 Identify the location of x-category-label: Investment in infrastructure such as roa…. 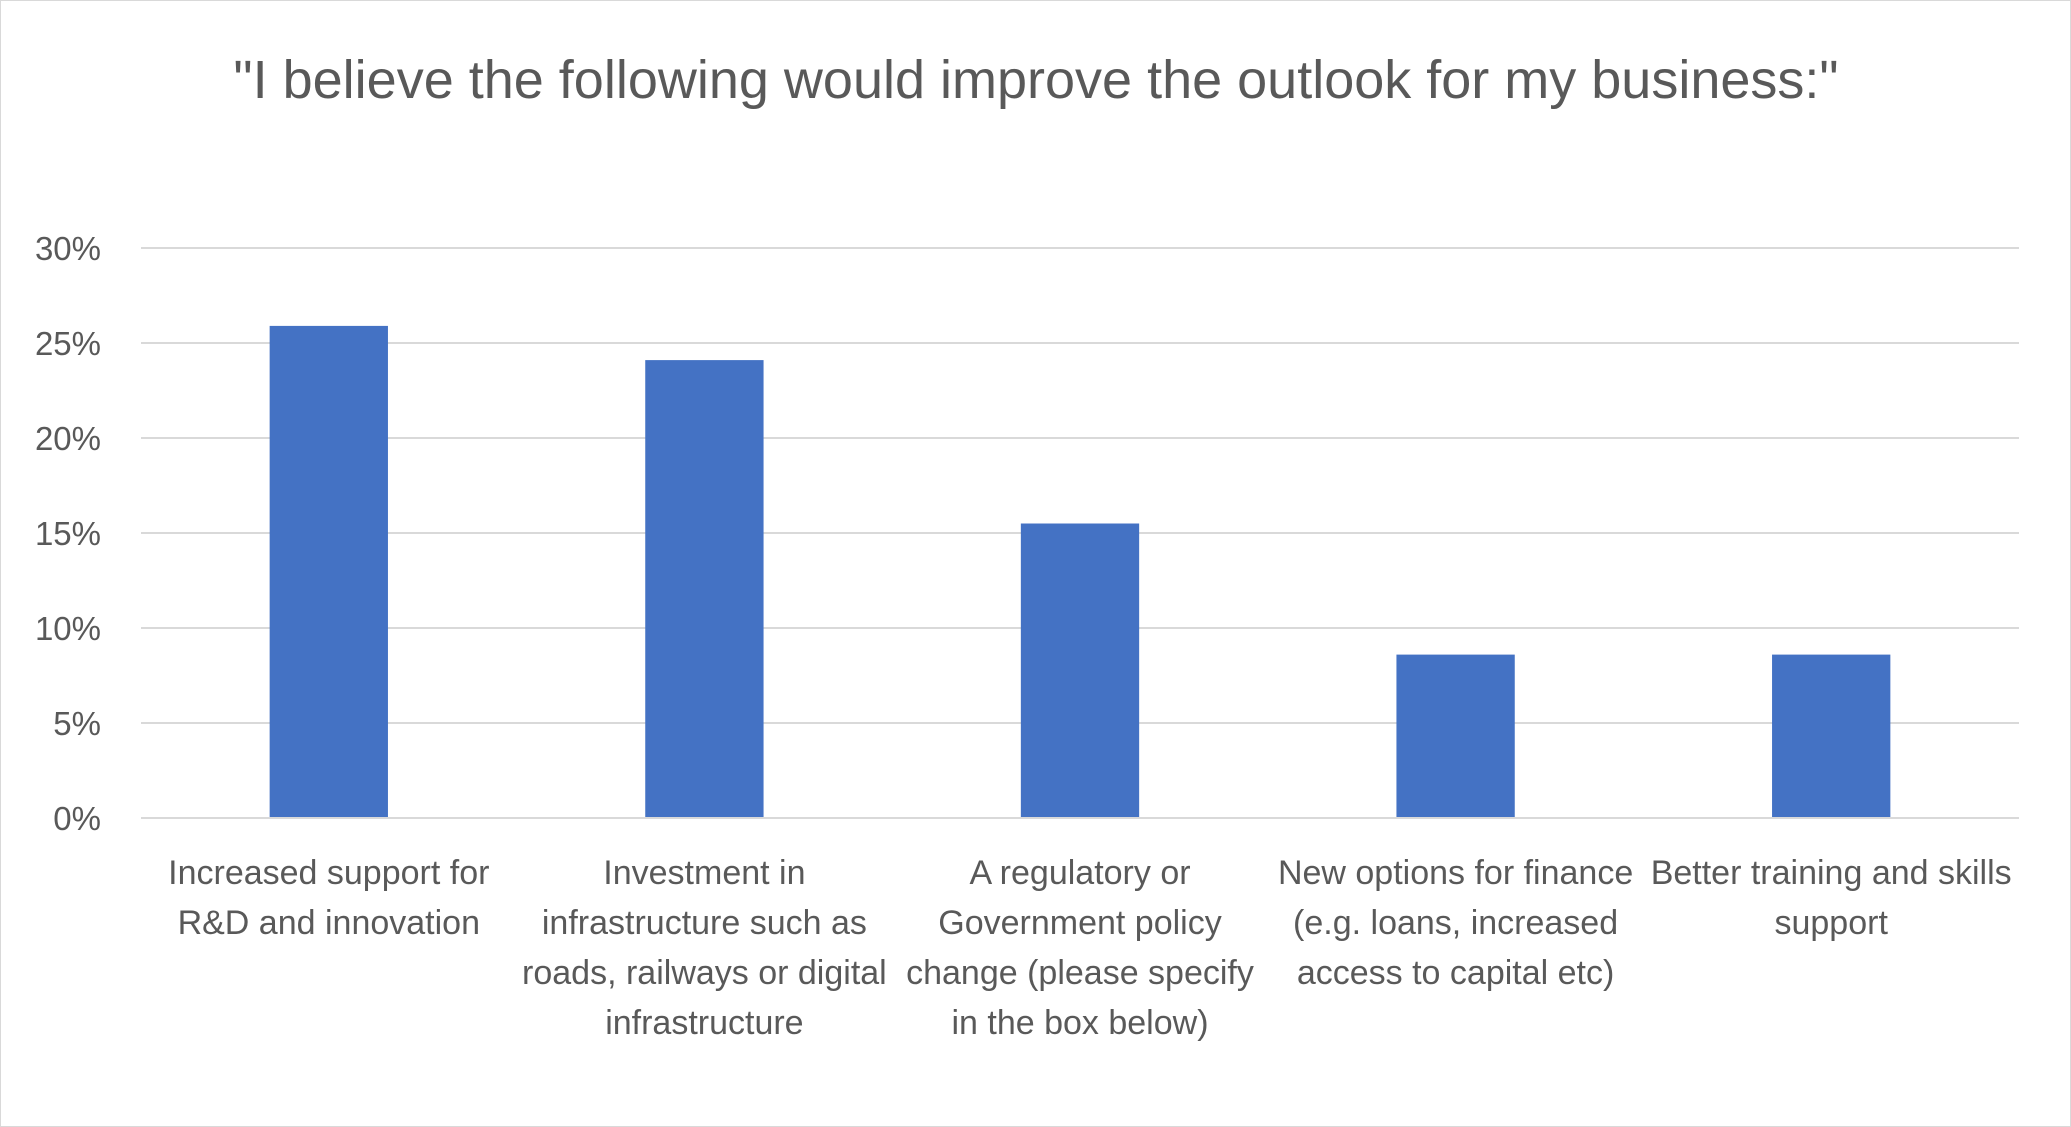
(704, 948).